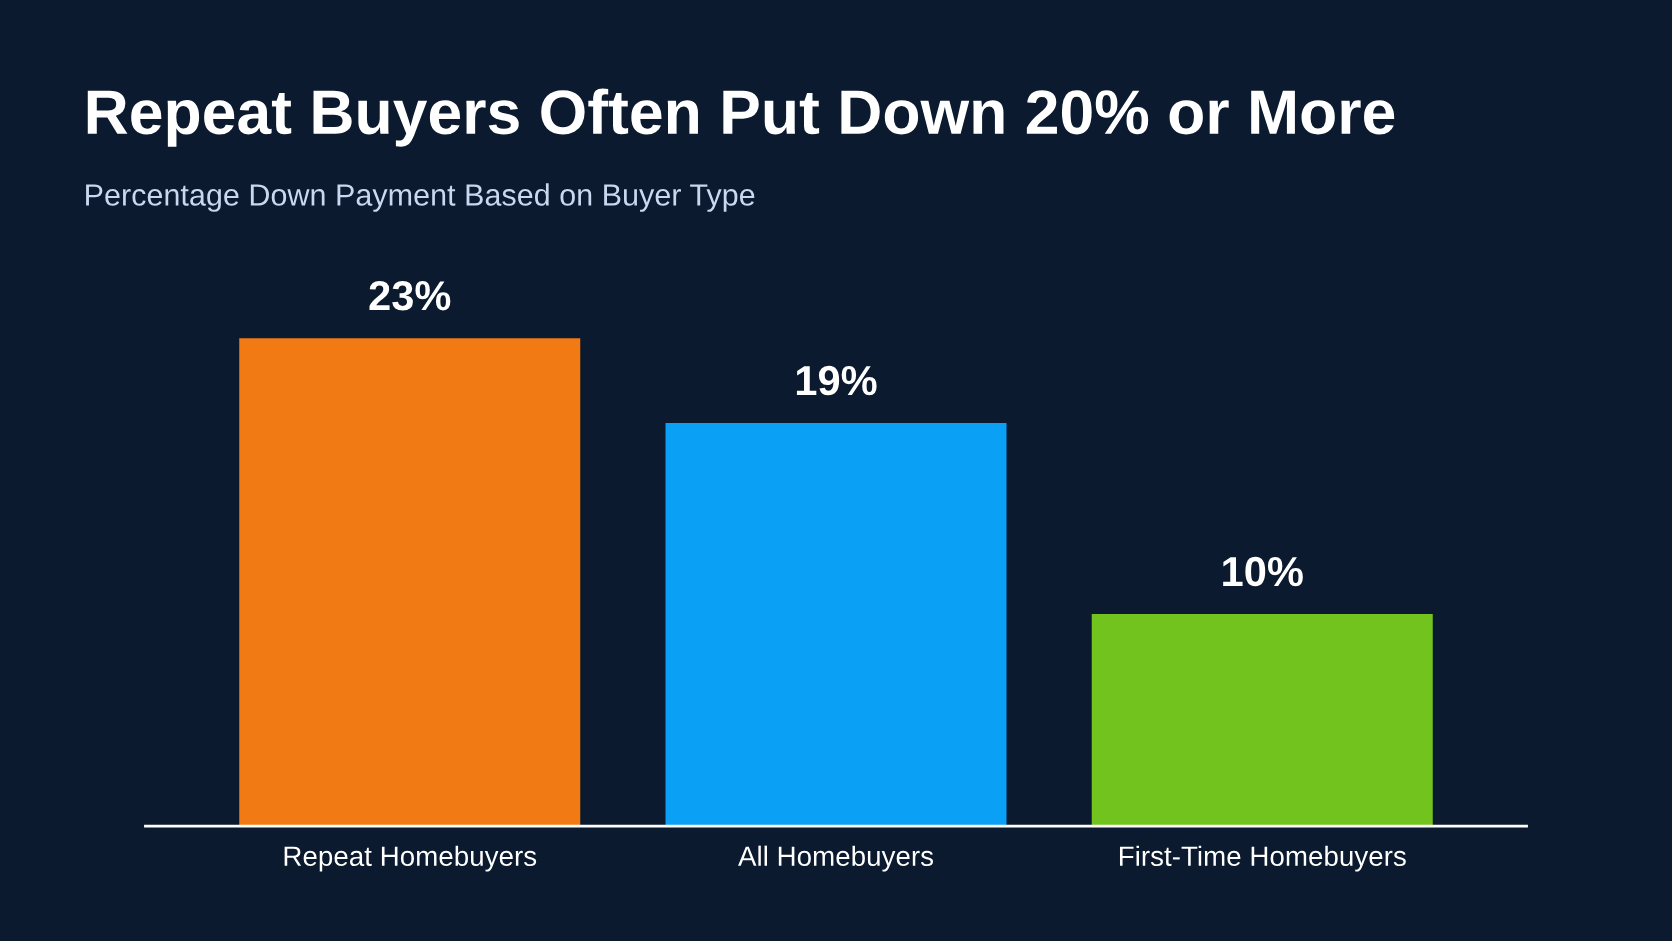  What do you see at coordinates (410, 858) in the screenshot?
I see `x-tick-label: Repeat Homebuyers` at bounding box center [410, 858].